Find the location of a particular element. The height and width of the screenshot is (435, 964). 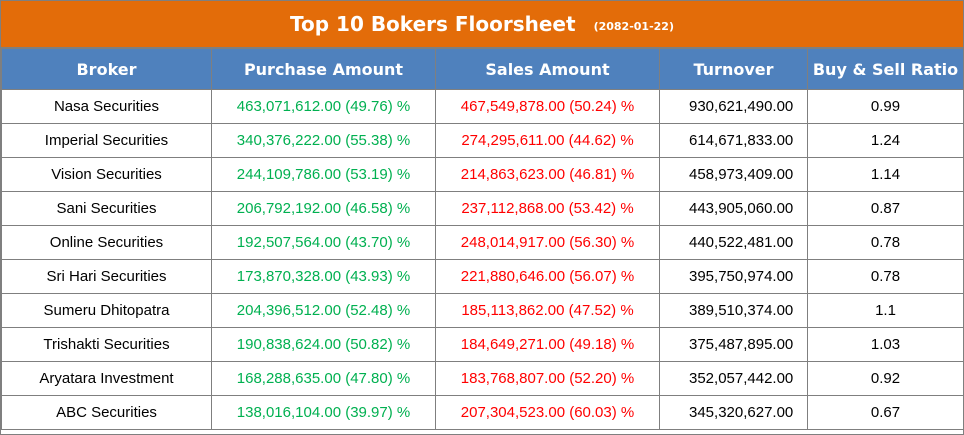

title-date: (2082-01-22) is located at coordinates (633, 26).